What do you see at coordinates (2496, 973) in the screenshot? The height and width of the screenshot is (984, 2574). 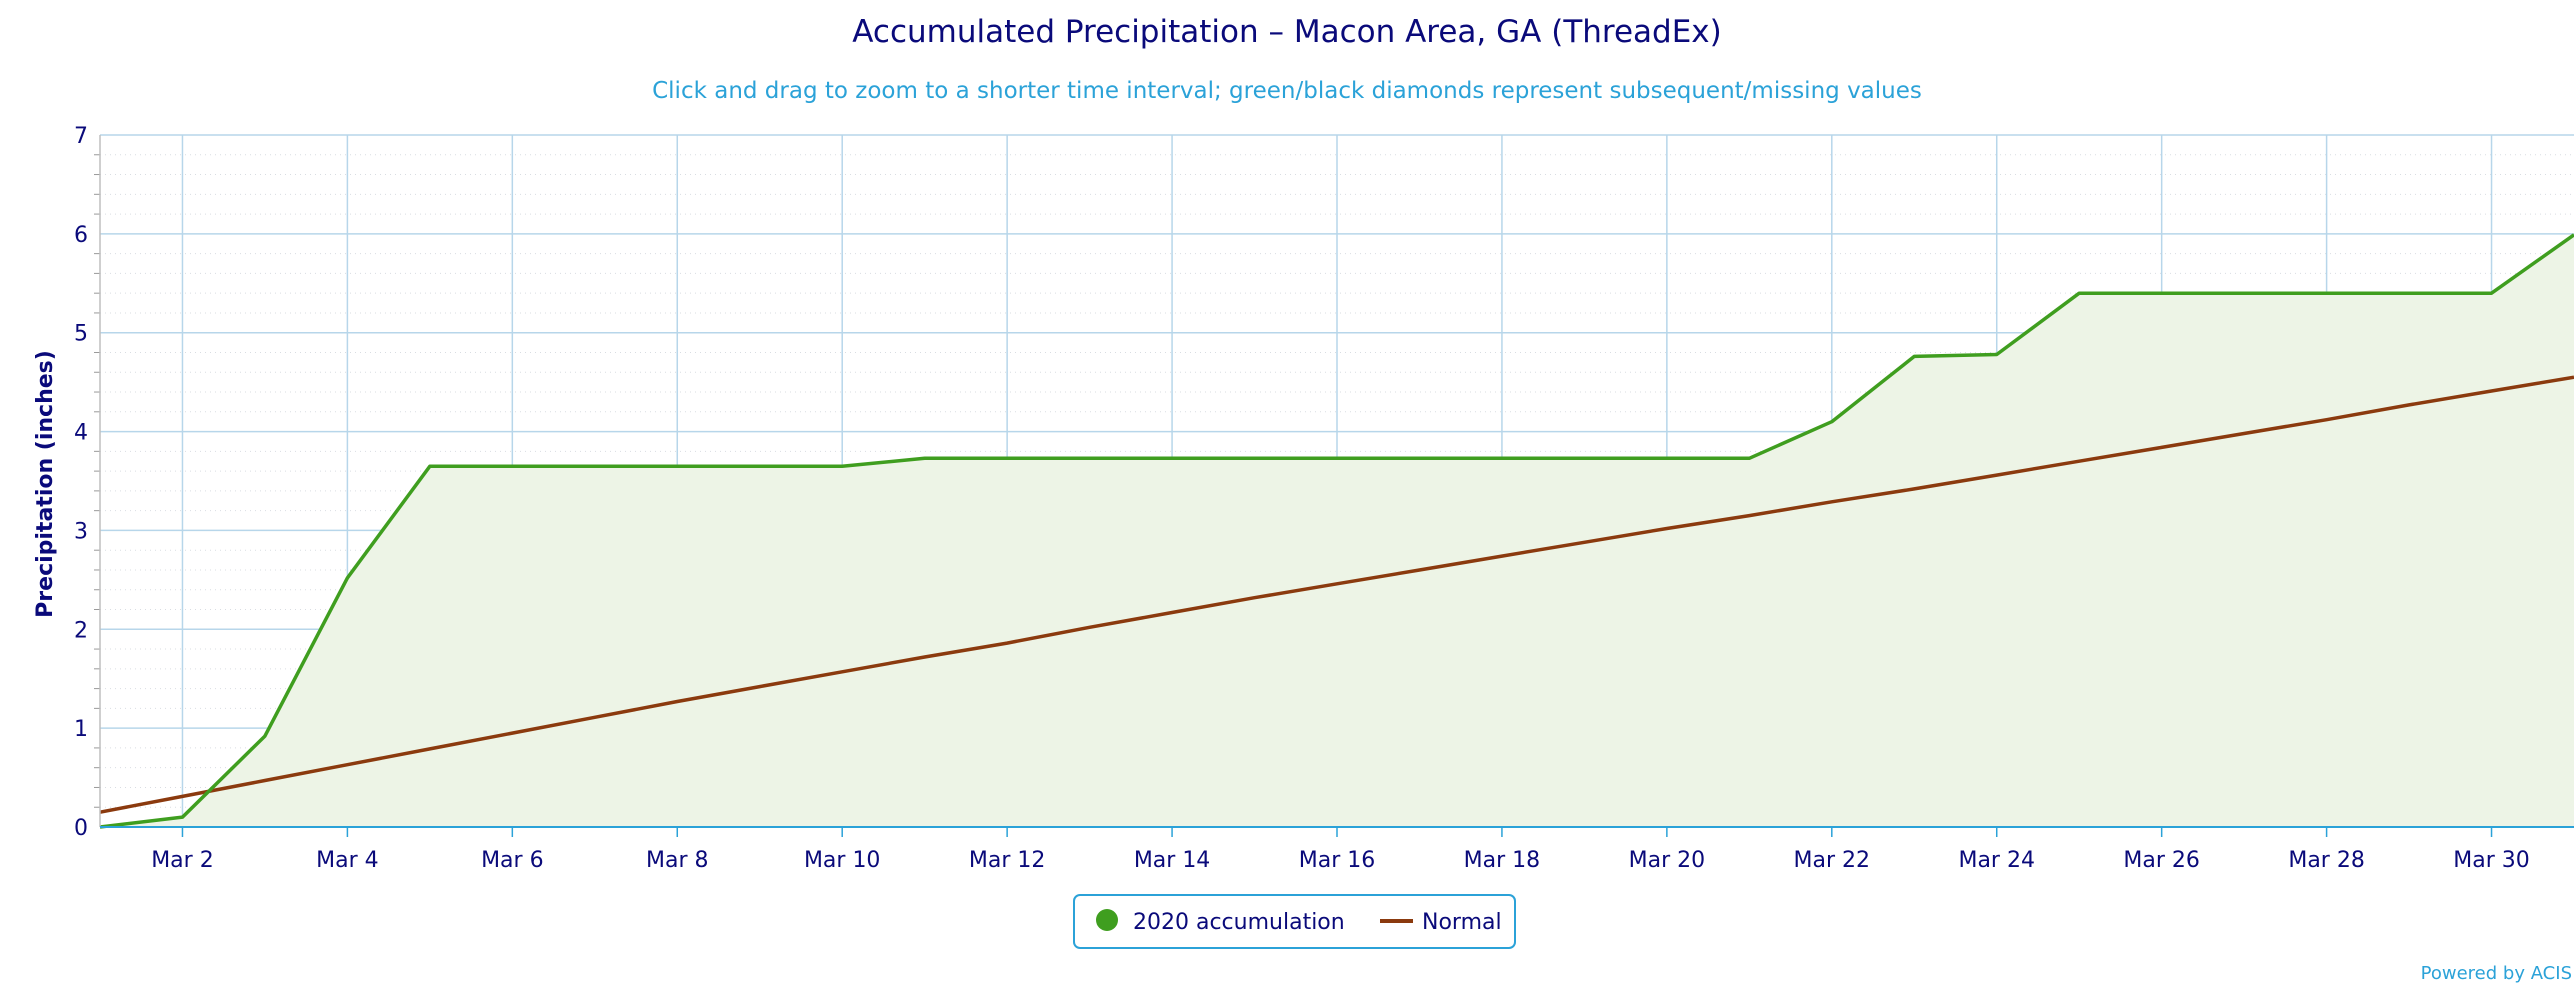 I see `credits-link: Powered by ACIS` at bounding box center [2496, 973].